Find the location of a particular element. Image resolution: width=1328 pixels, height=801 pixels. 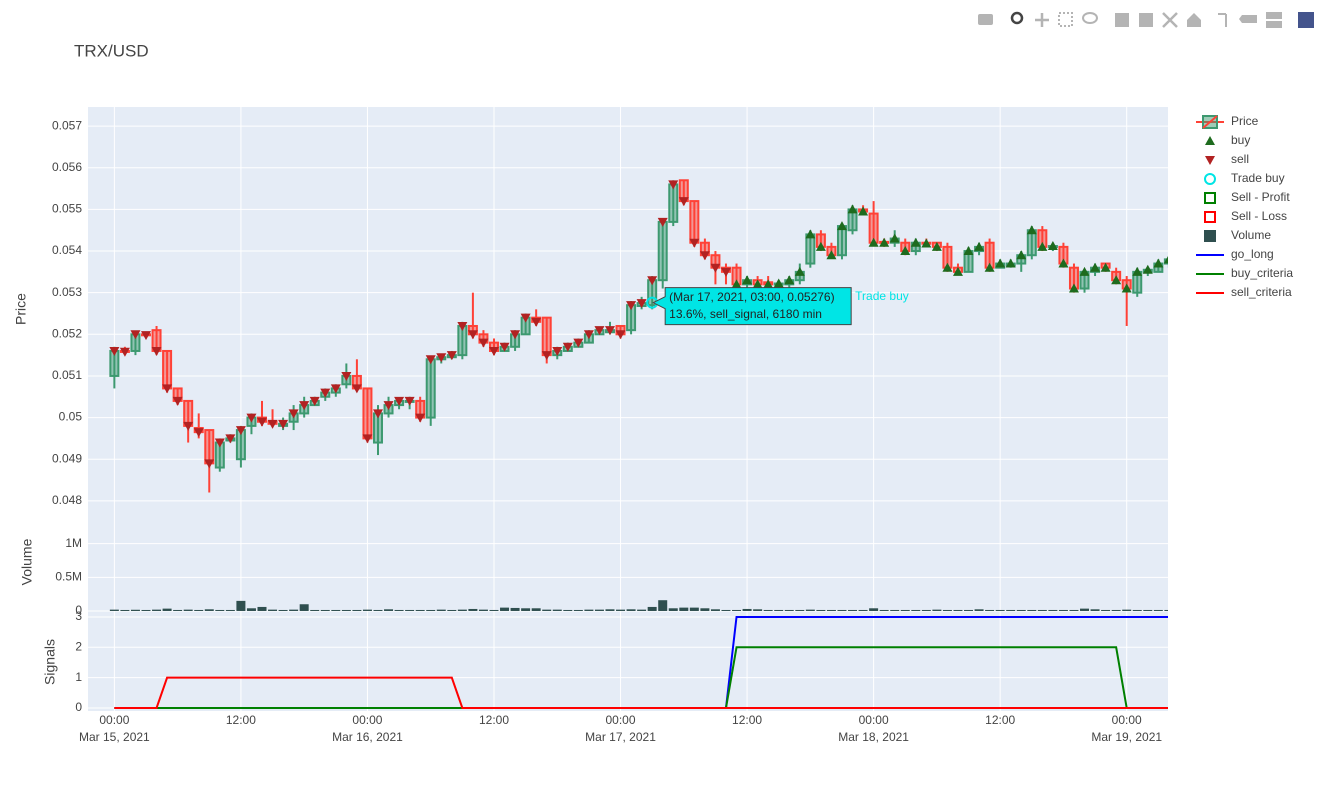

legend-item: sell is located at coordinates (1227, 159).